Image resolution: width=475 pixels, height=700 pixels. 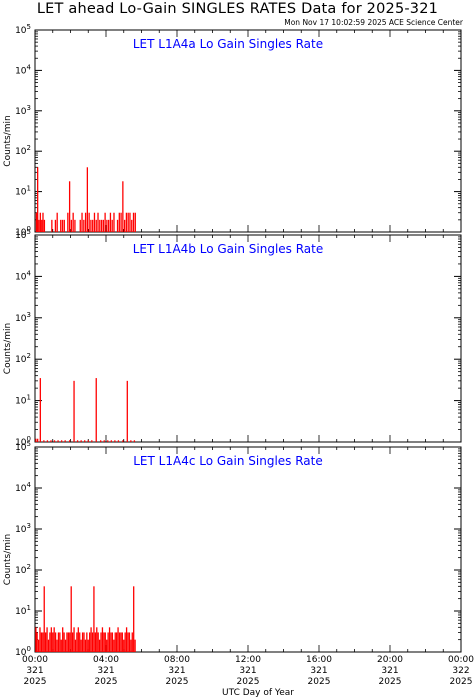 What do you see at coordinates (177, 660) in the screenshot?
I see `x-tick-time: 08:00` at bounding box center [177, 660].